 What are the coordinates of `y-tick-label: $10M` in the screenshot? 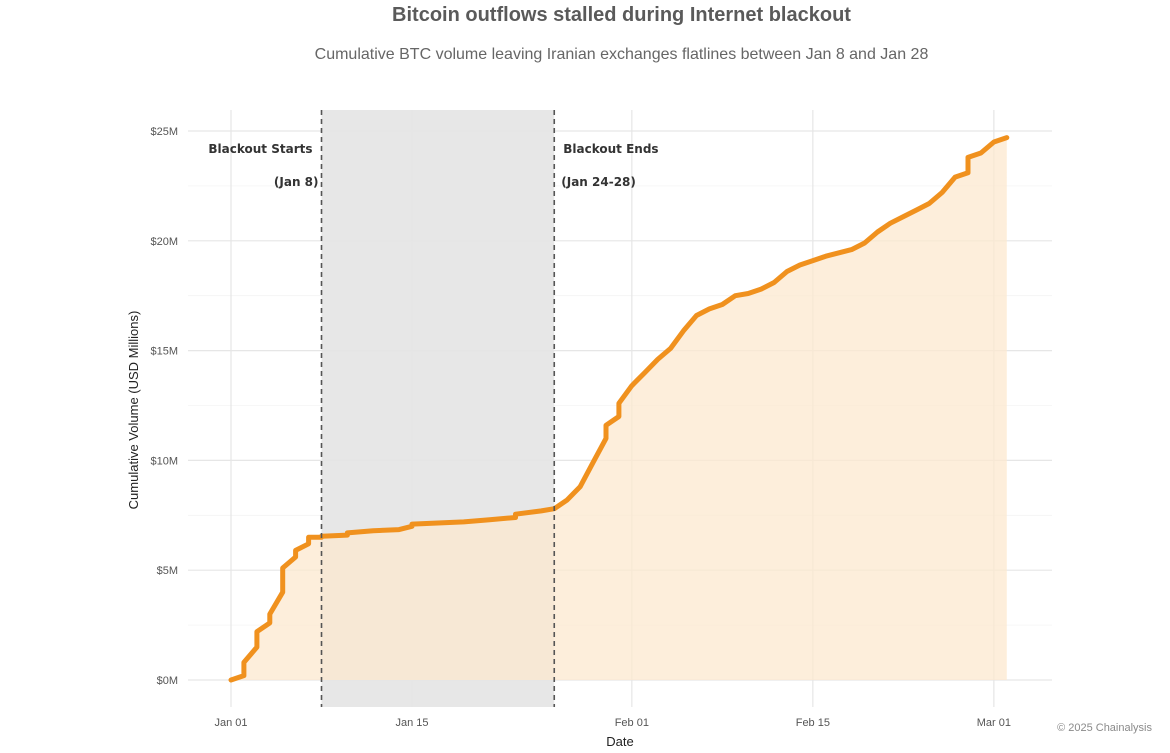 It's located at (164, 461).